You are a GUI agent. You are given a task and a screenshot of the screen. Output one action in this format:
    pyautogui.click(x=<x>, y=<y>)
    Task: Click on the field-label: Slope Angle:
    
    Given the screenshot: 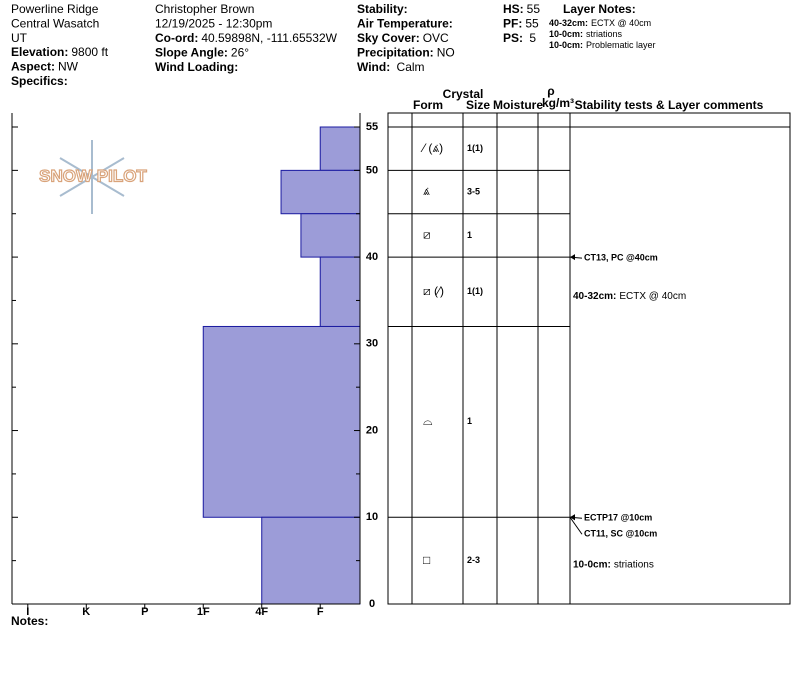 What is the action you would take?
    pyautogui.click(x=191, y=53)
    